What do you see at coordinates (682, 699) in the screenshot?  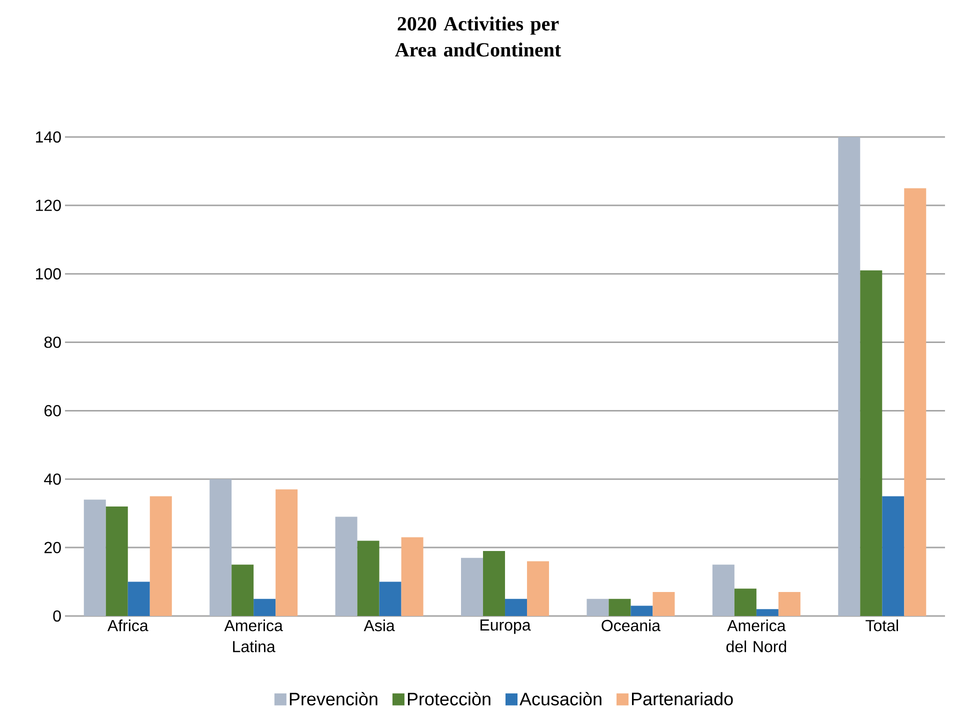 I see `legend-label: Partenariado` at bounding box center [682, 699].